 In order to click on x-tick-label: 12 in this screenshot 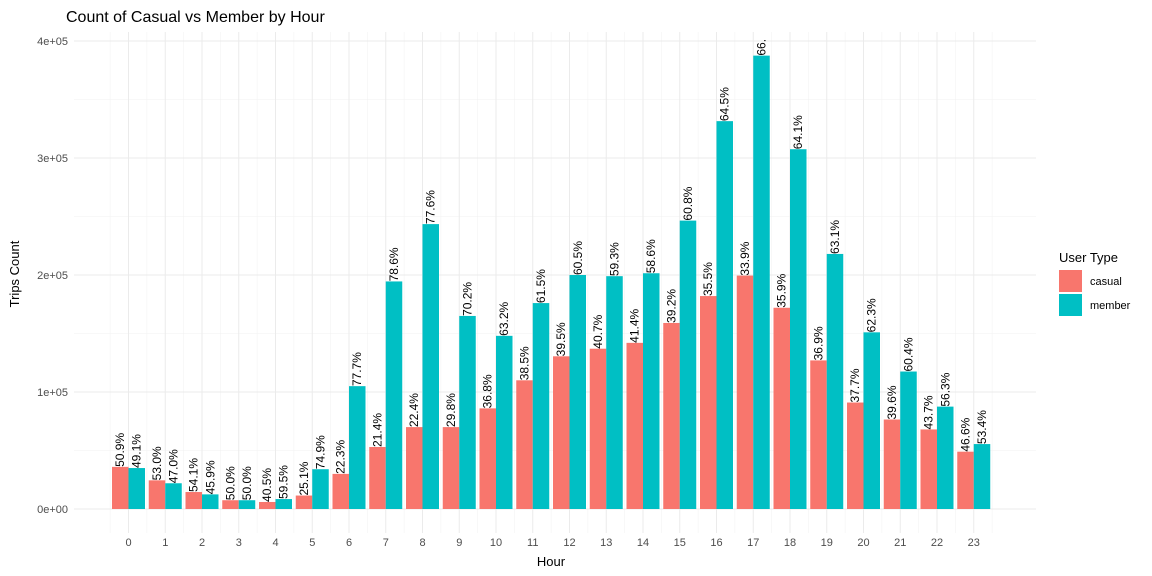, I will do `click(569, 543)`.